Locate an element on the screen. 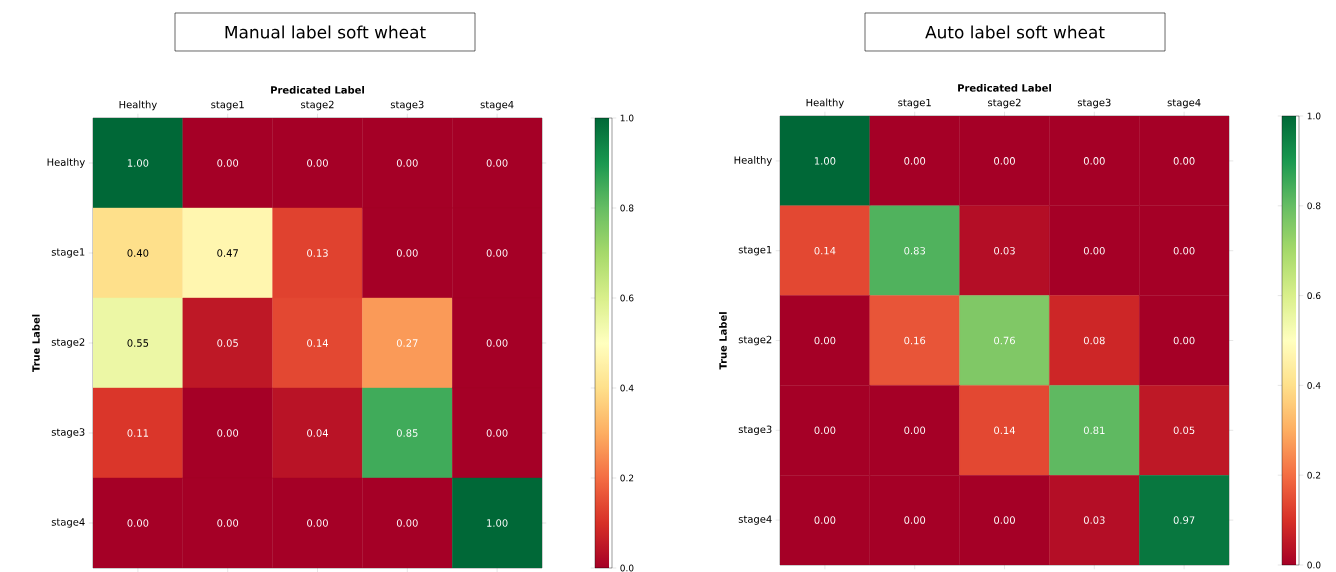  data-label: 0.83 is located at coordinates (915, 250).